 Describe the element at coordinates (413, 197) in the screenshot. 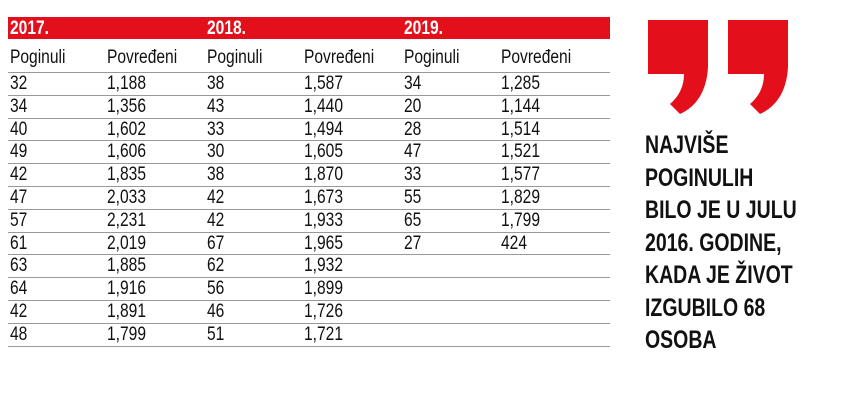

I see `table-cell: 55` at that location.